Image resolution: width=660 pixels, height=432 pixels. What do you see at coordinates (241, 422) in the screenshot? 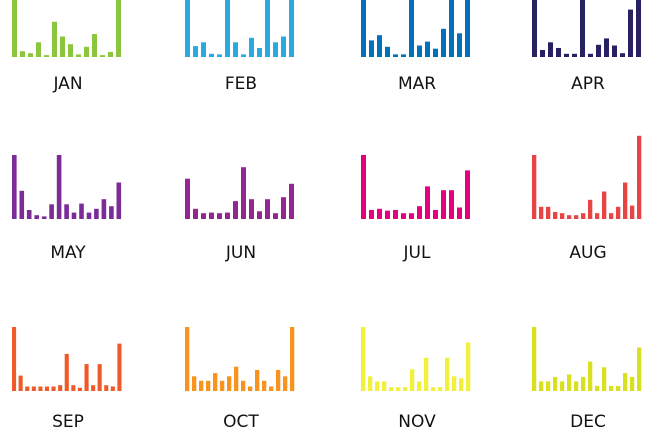
I see `month-label-oct: OCT` at bounding box center [241, 422].